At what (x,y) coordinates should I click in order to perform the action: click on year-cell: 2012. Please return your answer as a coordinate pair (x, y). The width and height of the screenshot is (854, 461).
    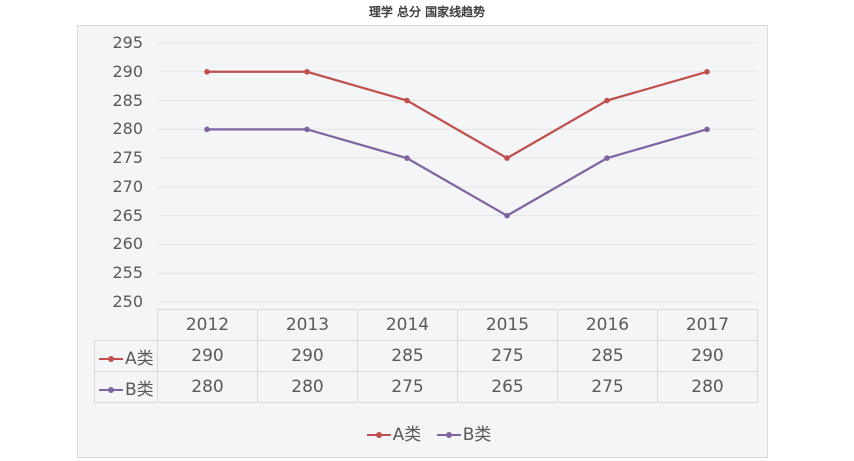
    Looking at the image, I should click on (207, 325).